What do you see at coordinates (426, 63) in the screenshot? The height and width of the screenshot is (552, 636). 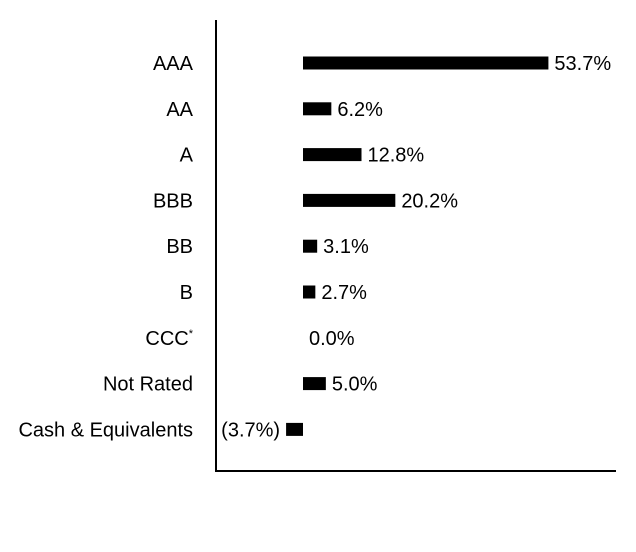 I see `bar-aaa` at bounding box center [426, 63].